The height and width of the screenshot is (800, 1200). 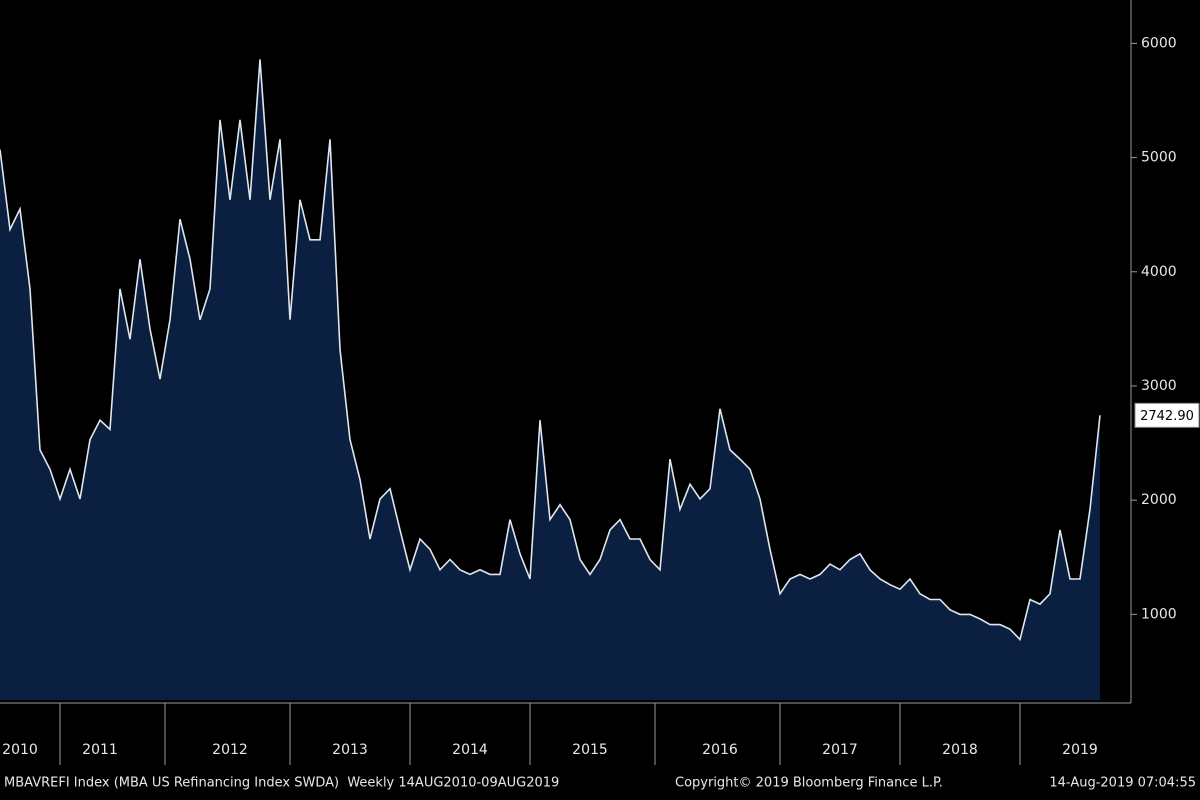 I want to click on y-tick-label: 1000, so click(x=1159, y=614).